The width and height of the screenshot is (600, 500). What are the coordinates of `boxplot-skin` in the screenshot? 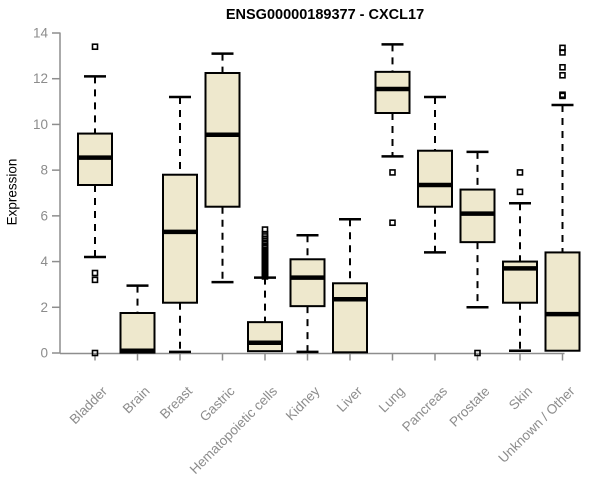 It's located at (520, 260).